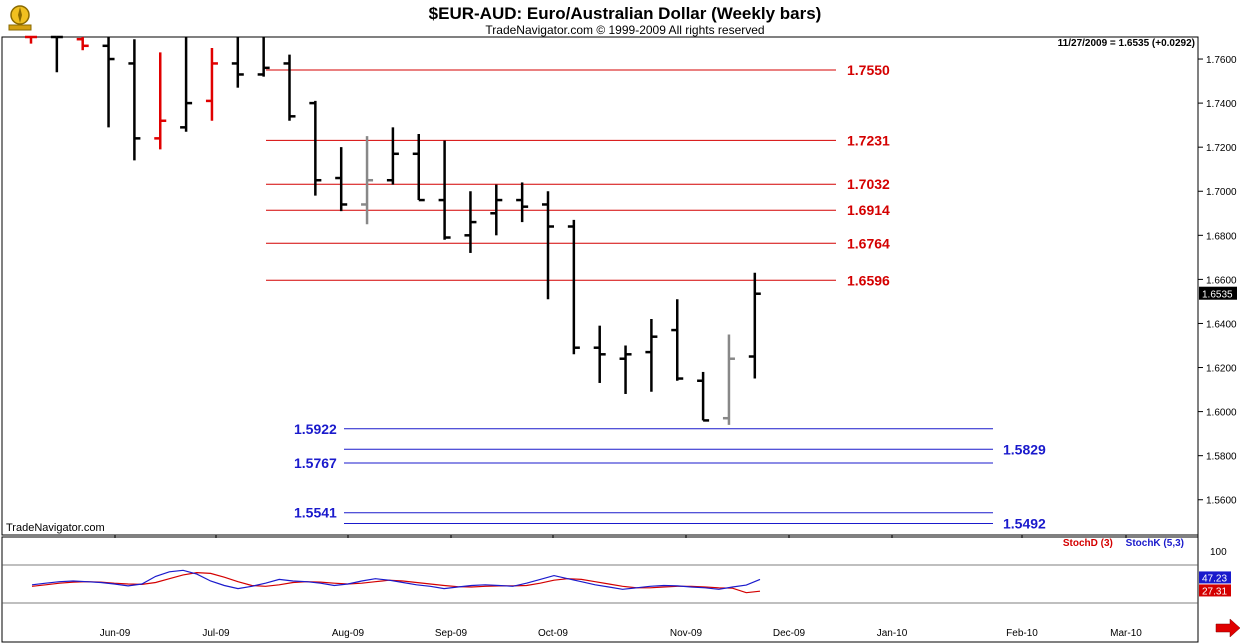  Describe the element at coordinates (451, 633) in the screenshot. I see `x-tick-label: Sep-09` at that location.